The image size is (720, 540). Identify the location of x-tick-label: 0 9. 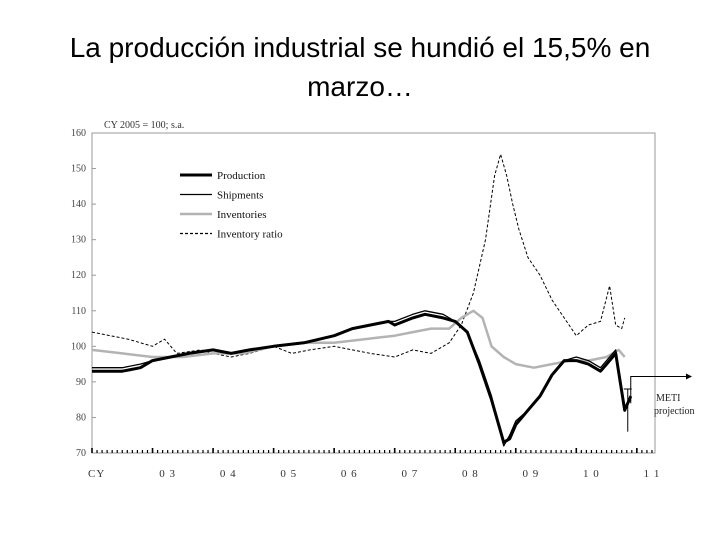
(531, 474).